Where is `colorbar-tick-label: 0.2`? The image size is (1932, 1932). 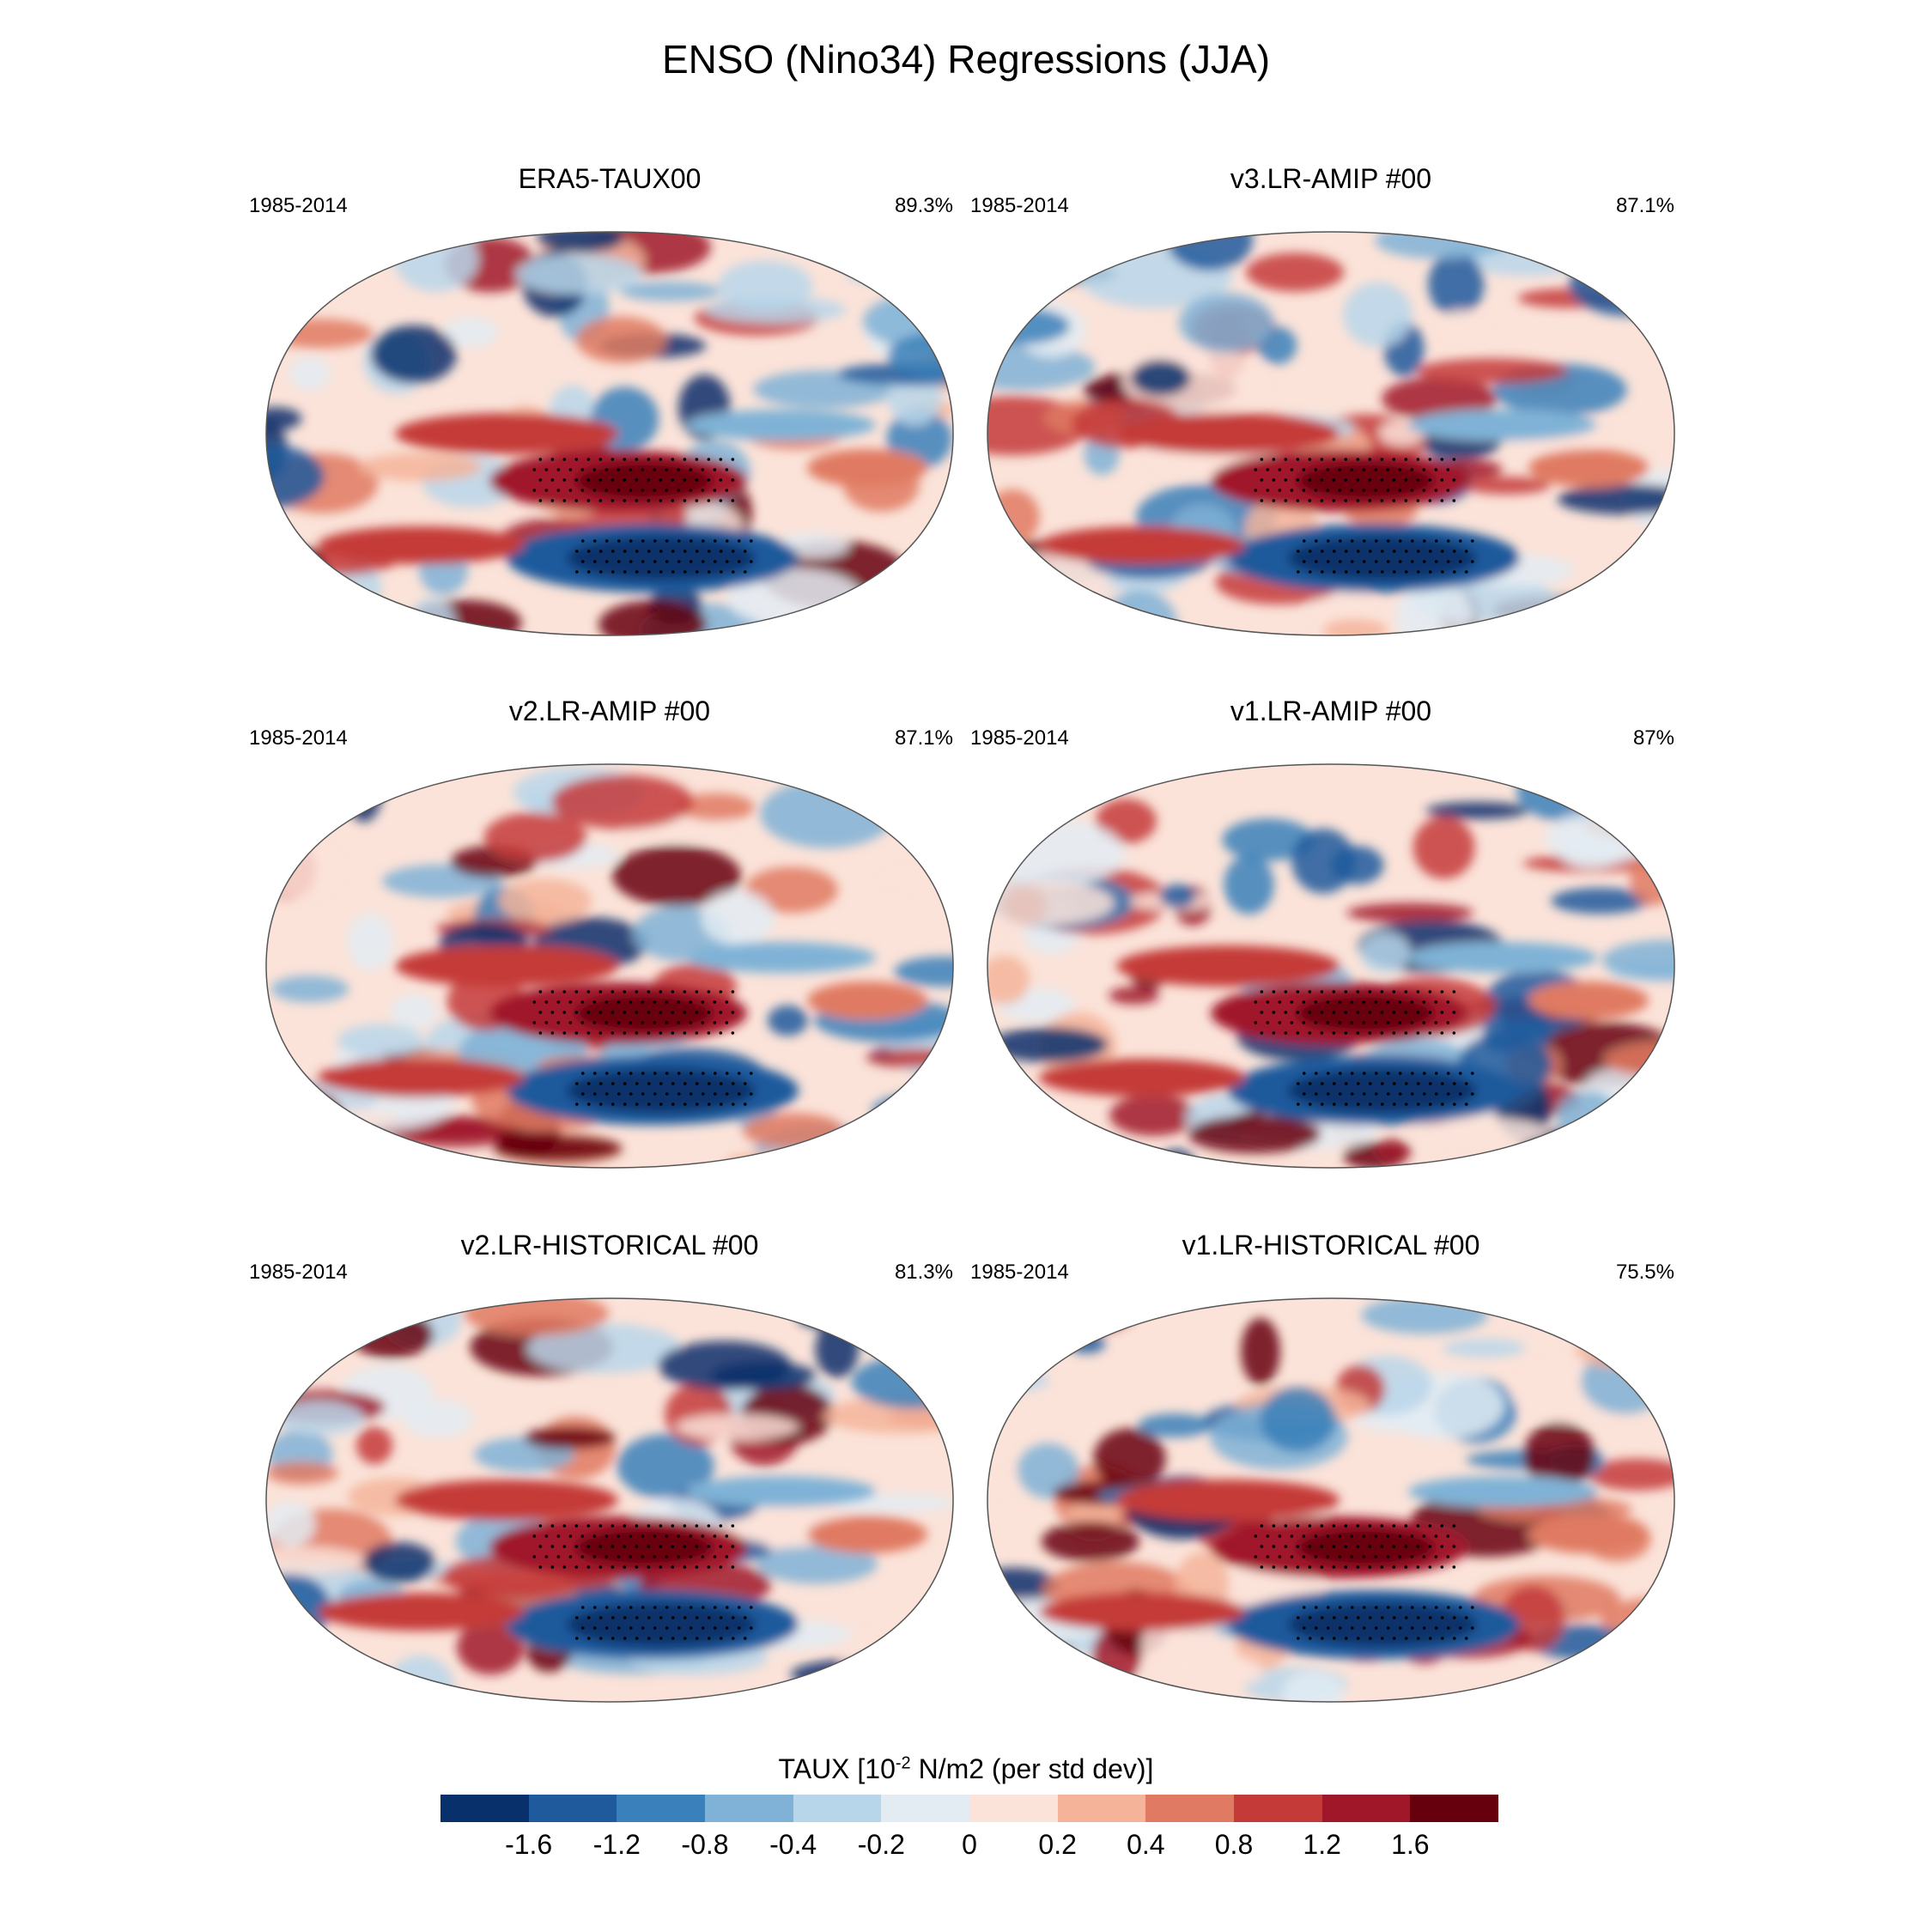 colorbar-tick-label: 0.2 is located at coordinates (1057, 1844).